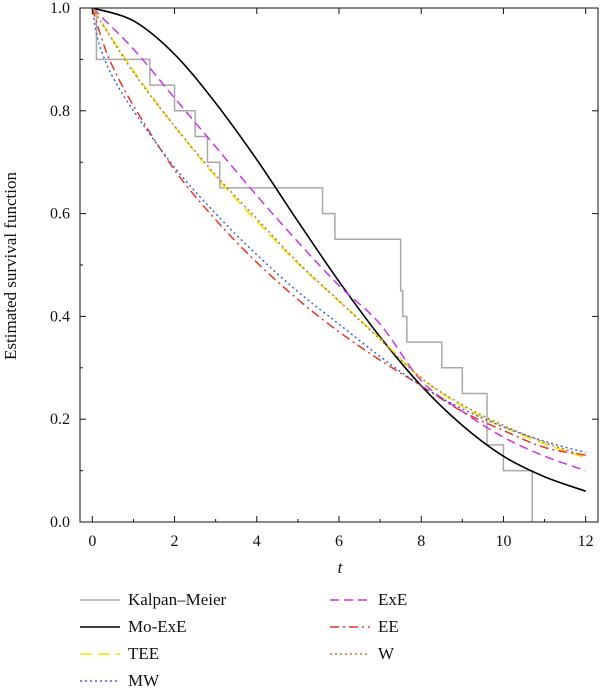  What do you see at coordinates (119, 653) in the screenshot?
I see `legend-item-tee: TEE` at bounding box center [119, 653].